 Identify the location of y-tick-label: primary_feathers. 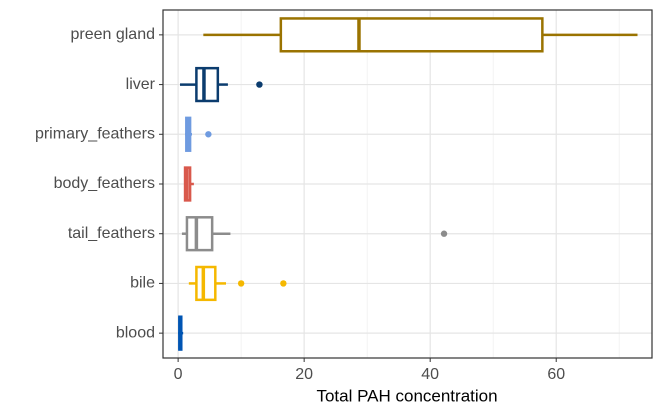
(95, 134).